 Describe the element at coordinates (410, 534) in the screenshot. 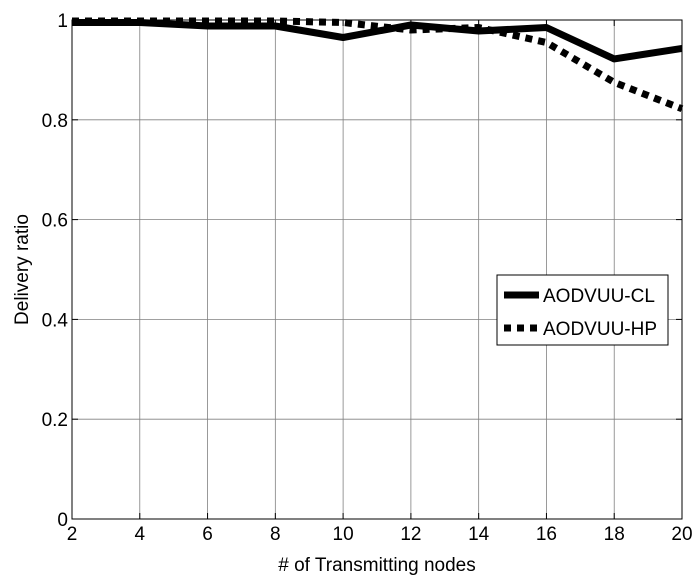

I see `x-tick-label: 12` at that location.